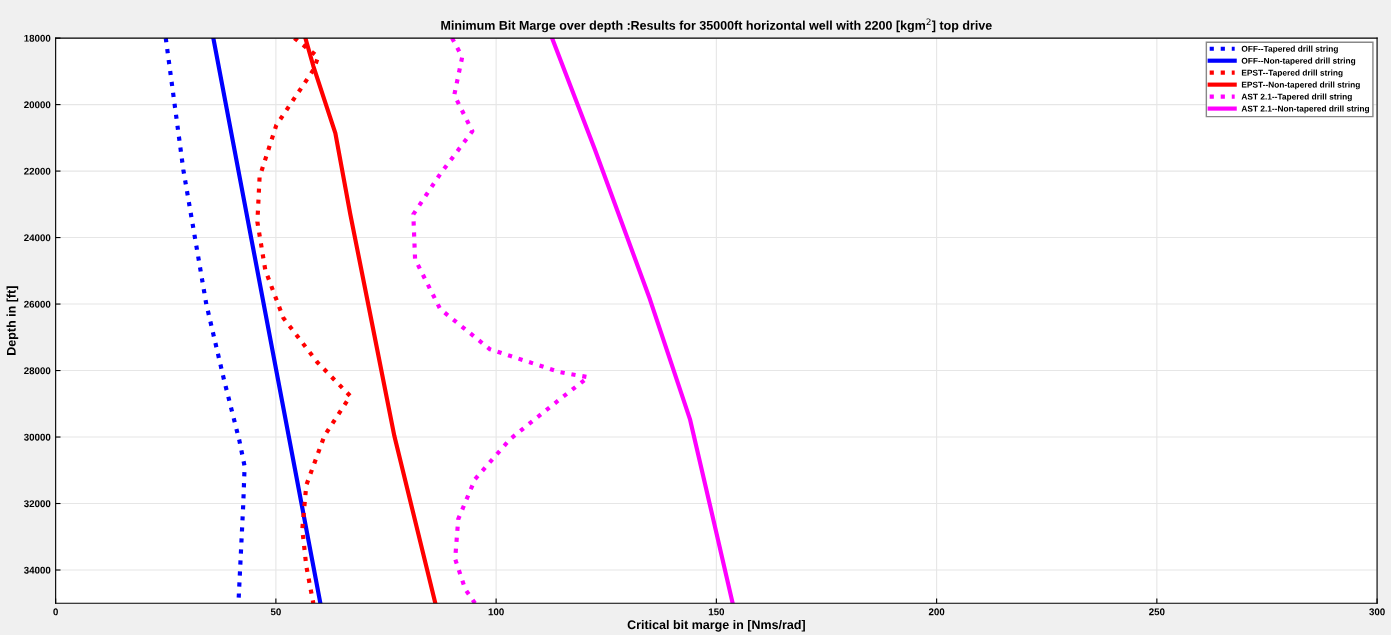 This screenshot has height=635, width=1391. I want to click on y-tick-label: 24000, so click(37, 238).